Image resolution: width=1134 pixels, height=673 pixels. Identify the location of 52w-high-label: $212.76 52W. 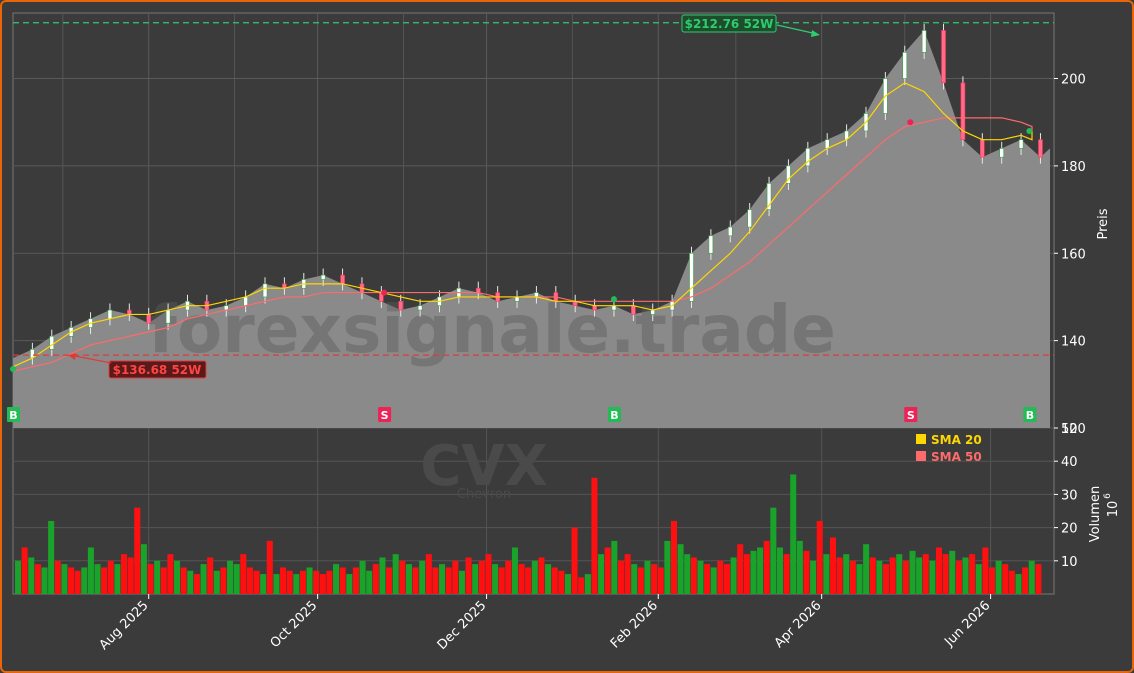
(729, 24).